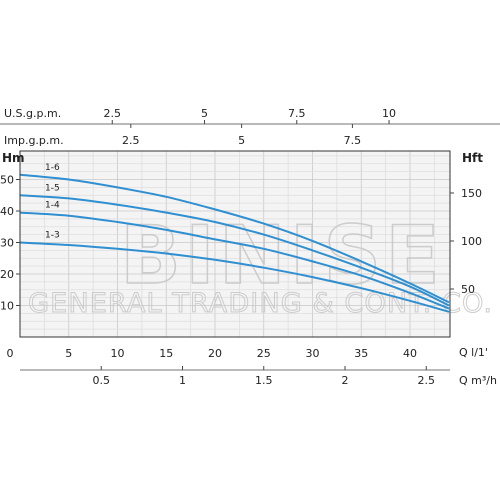  Describe the element at coordinates (471, 241) in the screenshot. I see `hft-tick-label: 100` at that location.